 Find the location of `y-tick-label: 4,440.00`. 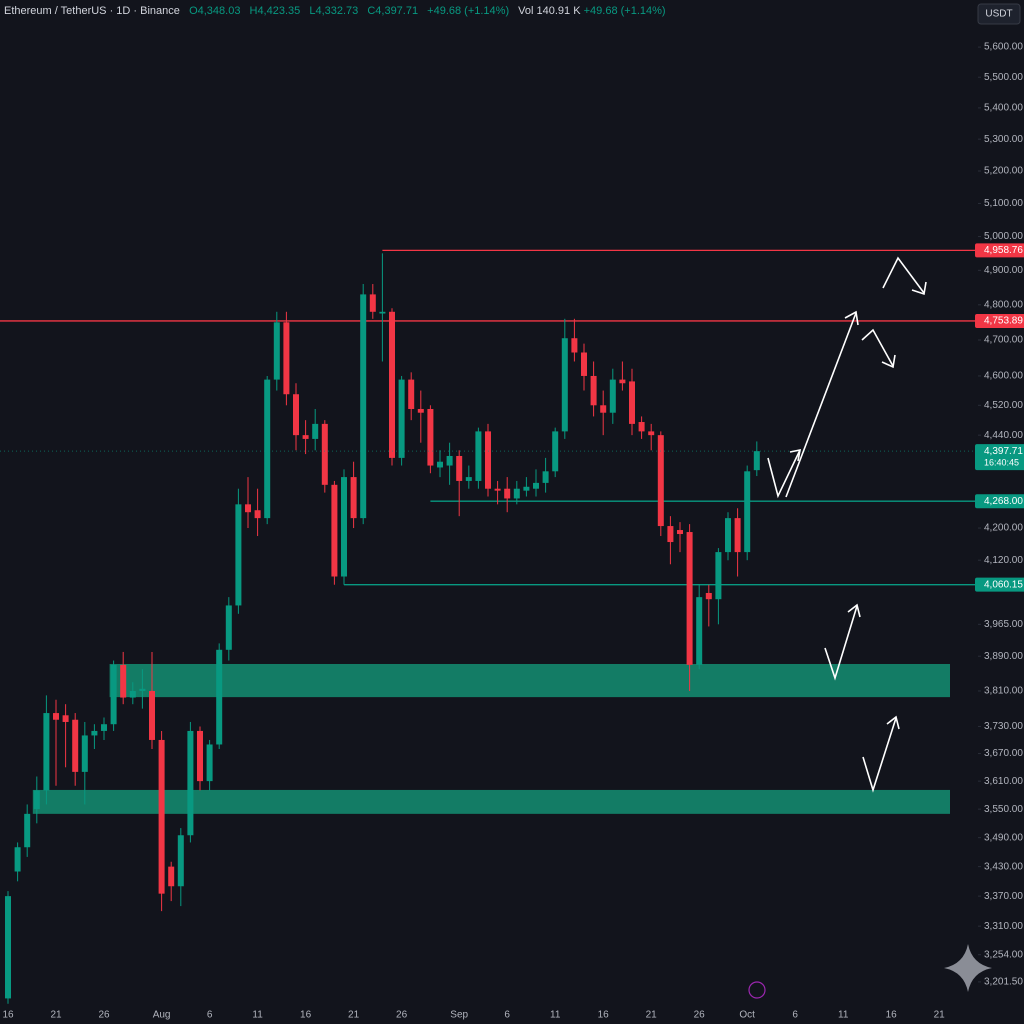

y-tick-label: 4,440.00 is located at coordinates (1003, 435).